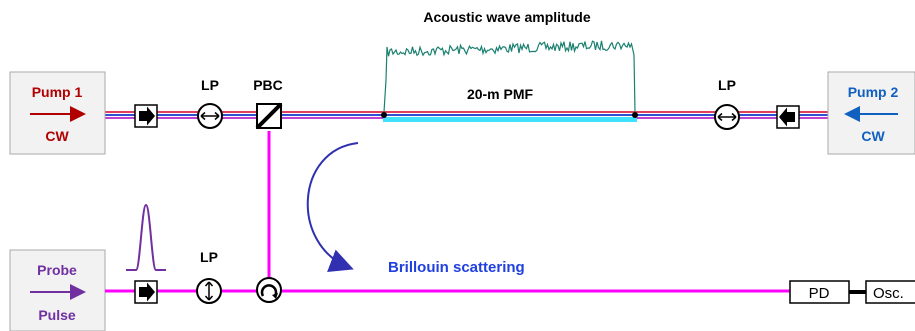 Image resolution: width=915 pixels, height=331 pixels. I want to click on circulator-icon, so click(269, 290).